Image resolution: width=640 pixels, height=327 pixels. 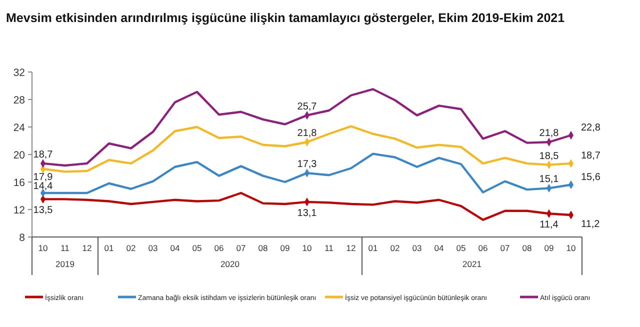 I want to click on data-label: 13,1, so click(x=307, y=213).